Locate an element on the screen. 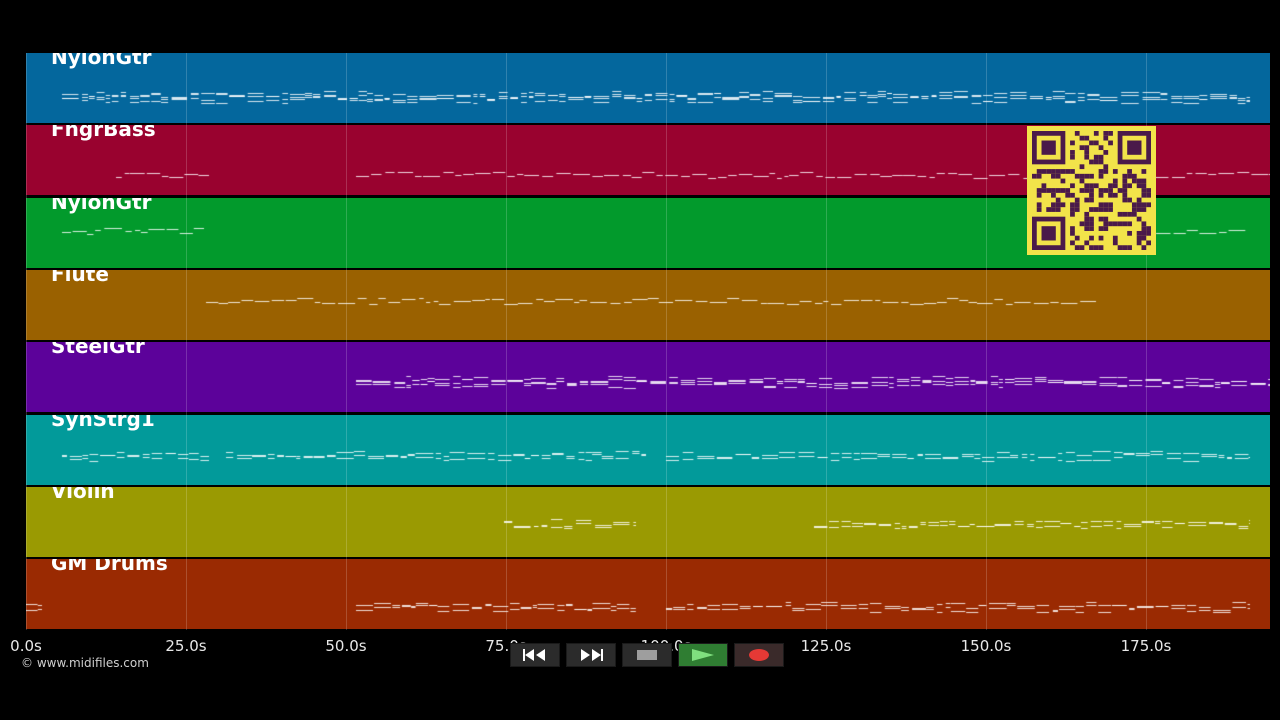 This screenshot has height=720, width=1280. fast-forward-icon is located at coordinates (592, 655).